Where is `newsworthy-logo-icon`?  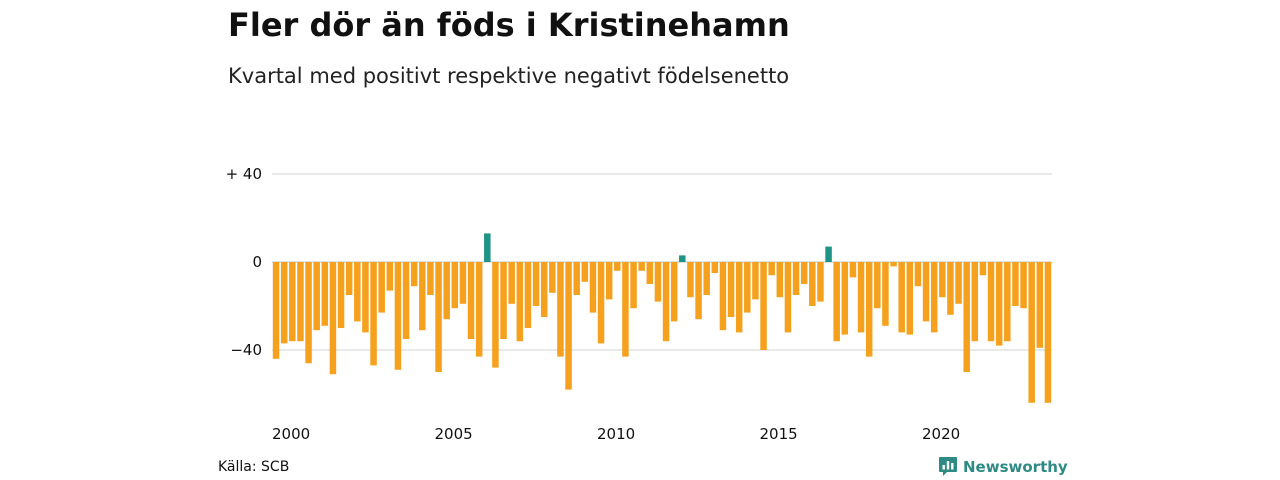 newsworthy-logo-icon is located at coordinates (948, 466).